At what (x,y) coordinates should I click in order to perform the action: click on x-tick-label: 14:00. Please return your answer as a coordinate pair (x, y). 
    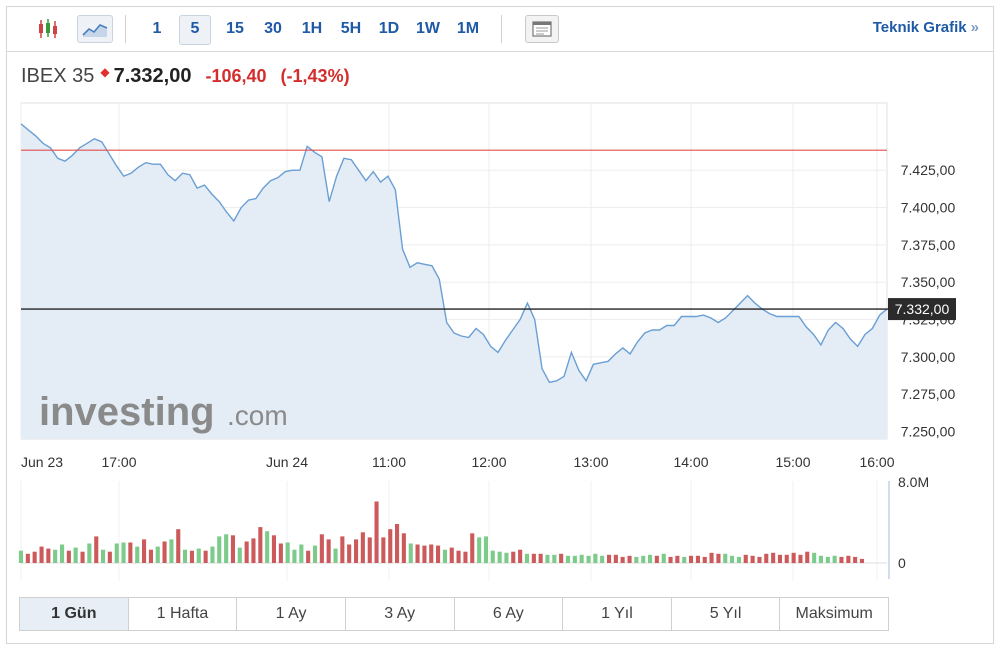
    Looking at the image, I should click on (690, 462).